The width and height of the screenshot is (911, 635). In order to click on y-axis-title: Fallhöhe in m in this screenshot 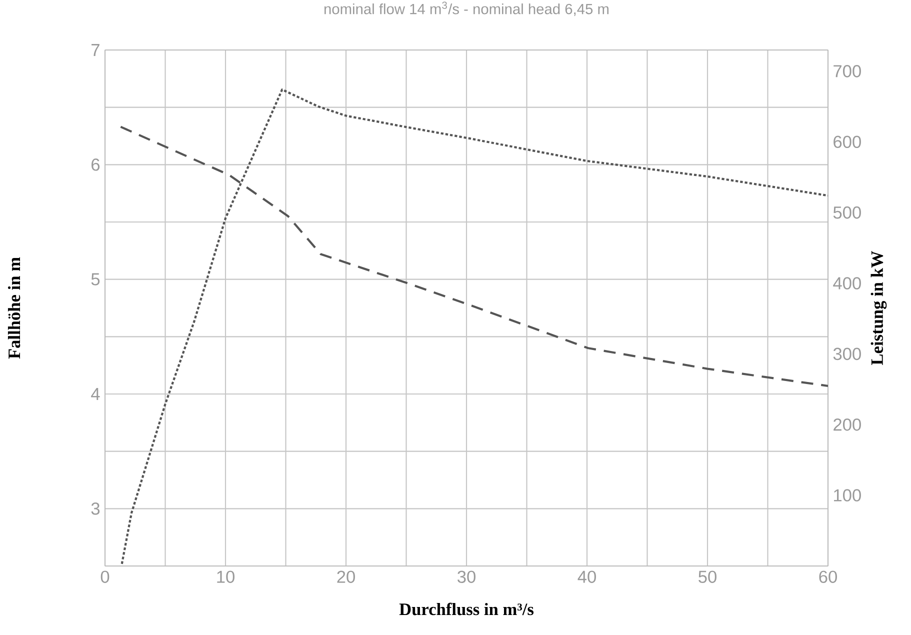, I will do `click(14, 308)`.